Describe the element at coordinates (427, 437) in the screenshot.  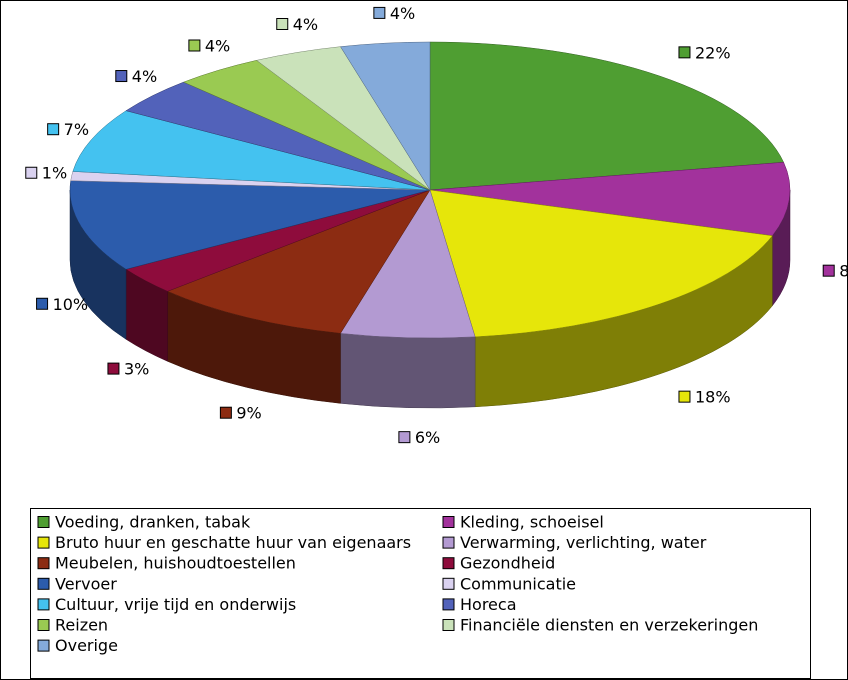
I see `data-label: 6%` at that location.